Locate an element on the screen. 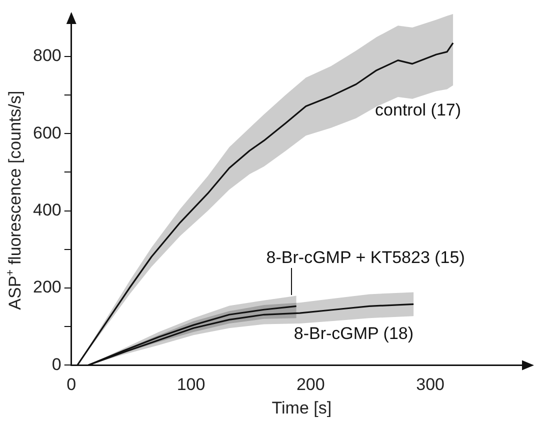  y-tick-label: 800 is located at coordinates (47, 56).